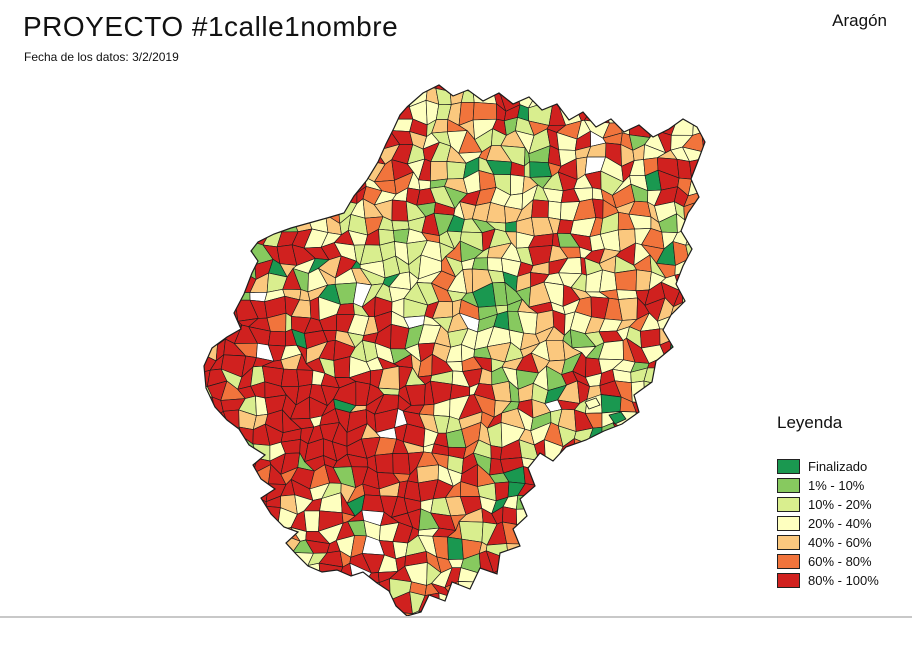  Describe the element at coordinates (838, 466) in the screenshot. I see `legend-label: Finalizado` at that location.